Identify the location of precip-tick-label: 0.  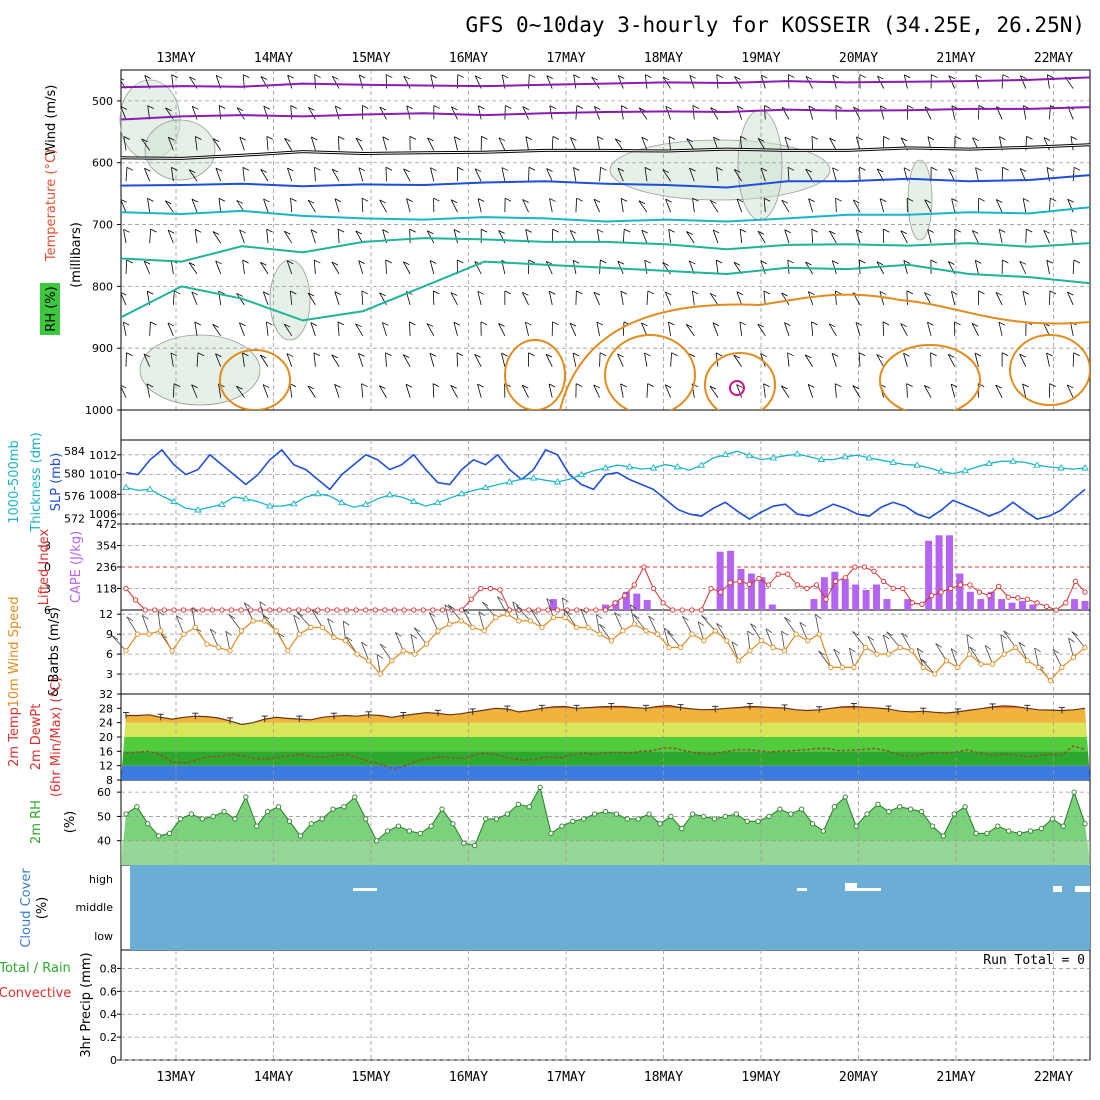
(113, 1060).